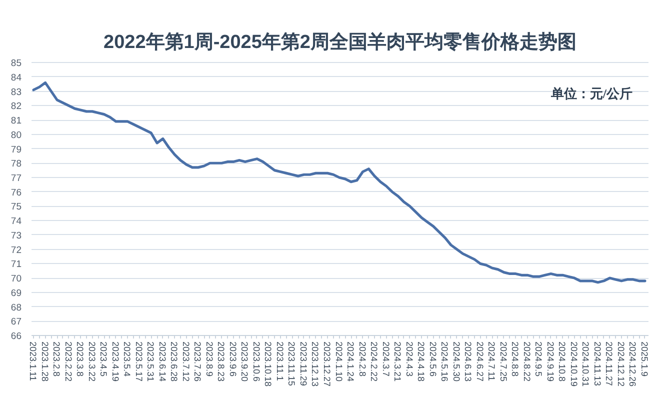 This screenshot has height=400, width=657. I want to click on x-tick-label: 2025.1.9, so click(644, 359).